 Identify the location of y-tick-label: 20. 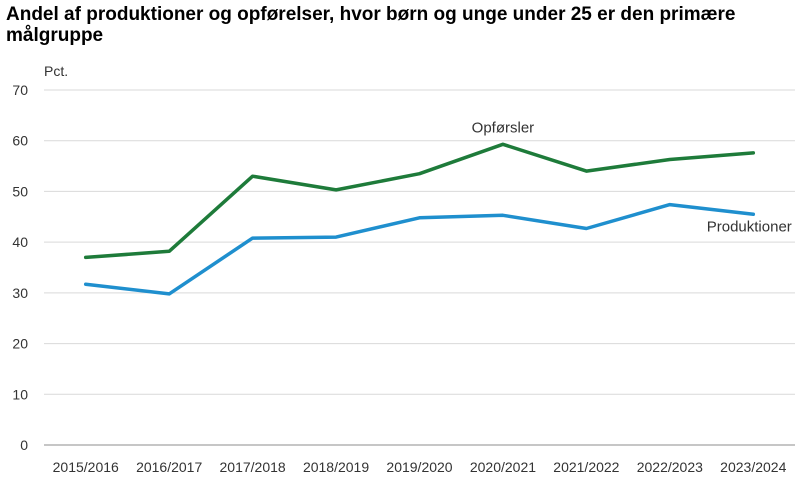
(20, 344).